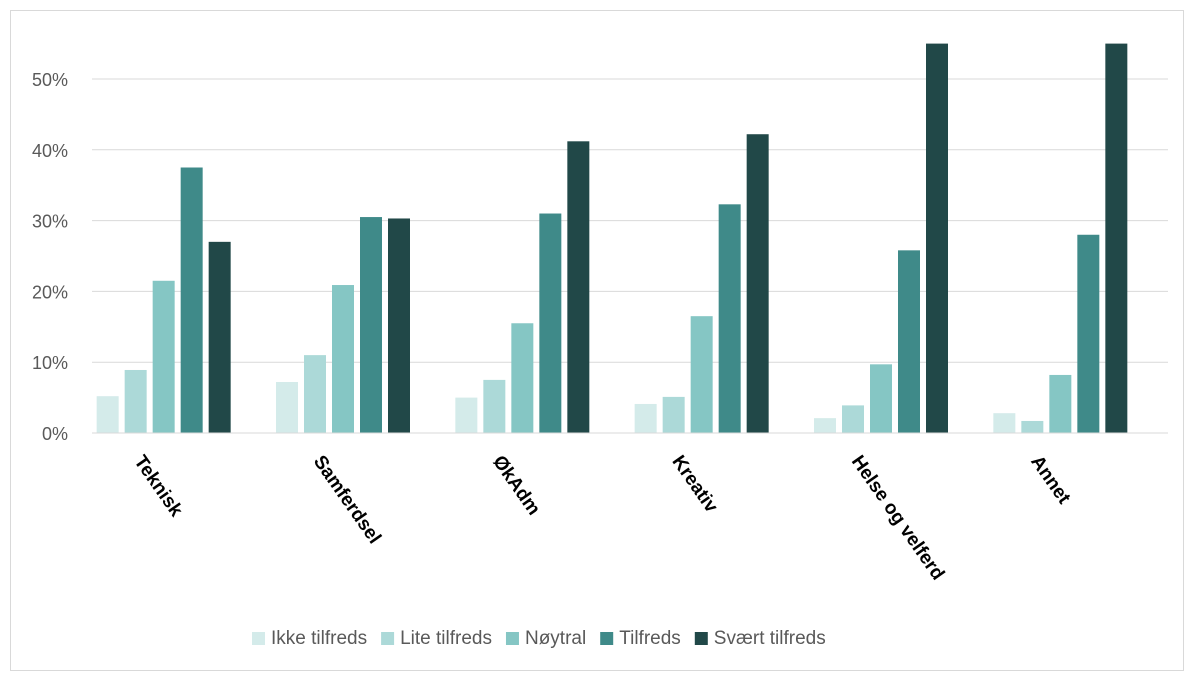 This screenshot has width=1186, height=673. Describe the element at coordinates (107, 414) in the screenshot. I see `bar-teknisk-ikke-tilfreds` at that location.